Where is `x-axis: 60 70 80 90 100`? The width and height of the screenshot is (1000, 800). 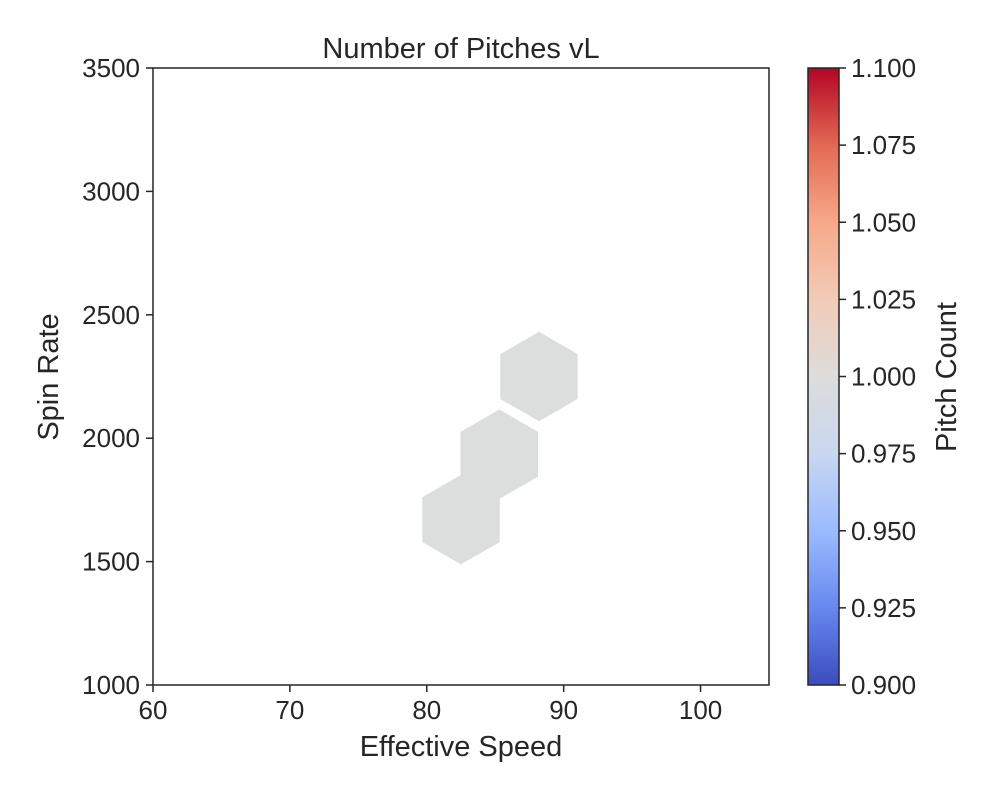
x-axis: 60 70 80 90 100 is located at coordinates (430, 705).